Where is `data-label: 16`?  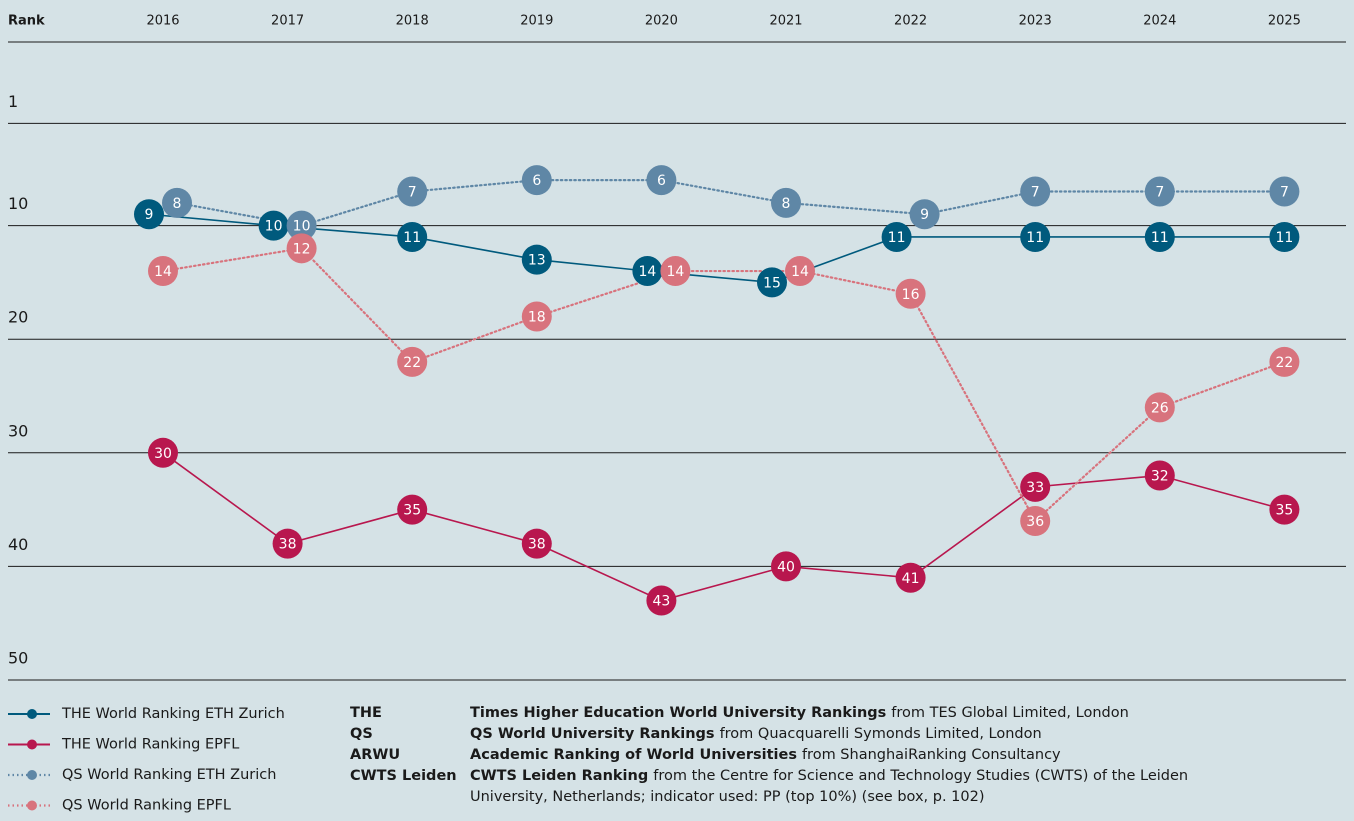 data-label: 16 is located at coordinates (911, 295).